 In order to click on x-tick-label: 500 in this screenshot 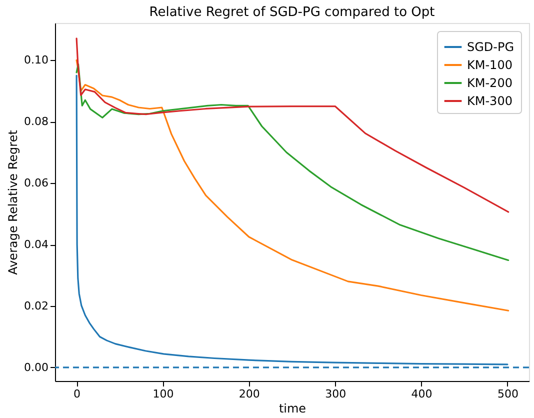, I will do `click(507, 394)`.